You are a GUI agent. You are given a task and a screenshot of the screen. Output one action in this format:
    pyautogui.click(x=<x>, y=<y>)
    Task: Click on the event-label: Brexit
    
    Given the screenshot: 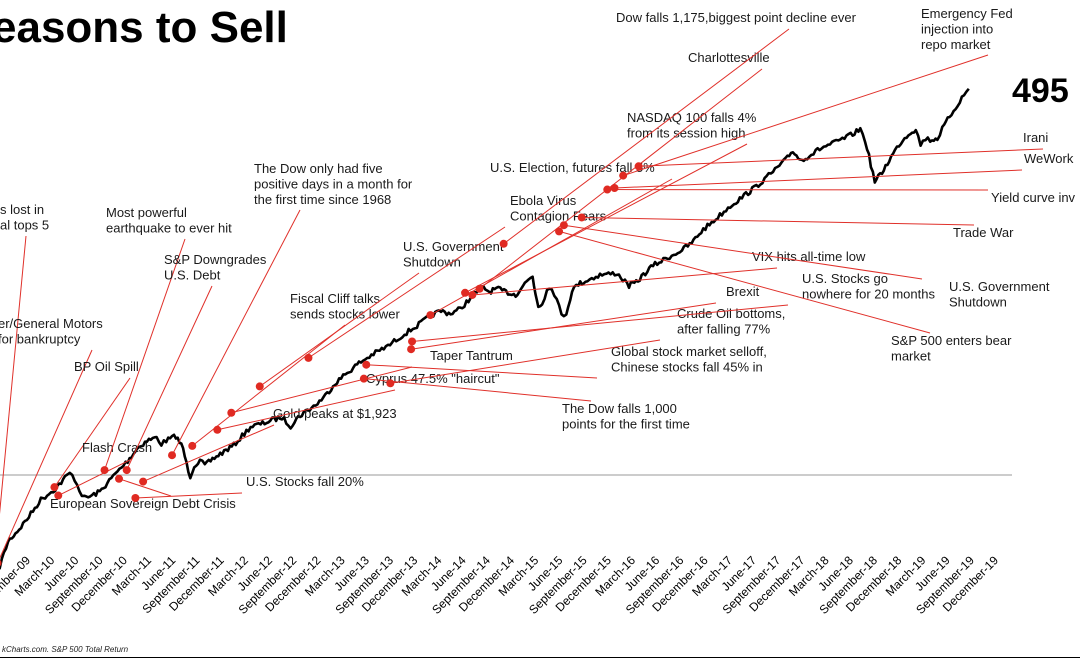 What is the action you would take?
    pyautogui.click(x=743, y=291)
    